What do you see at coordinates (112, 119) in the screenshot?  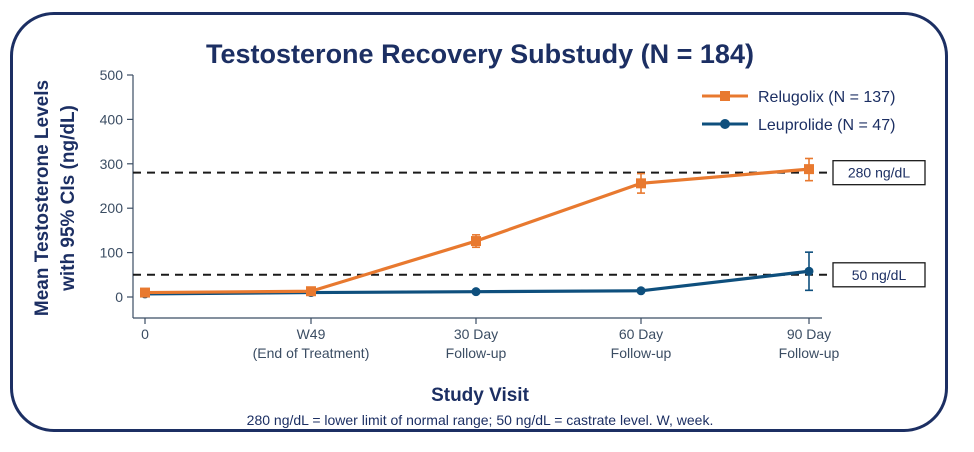 I see `y-tick-label: 400` at bounding box center [112, 119].